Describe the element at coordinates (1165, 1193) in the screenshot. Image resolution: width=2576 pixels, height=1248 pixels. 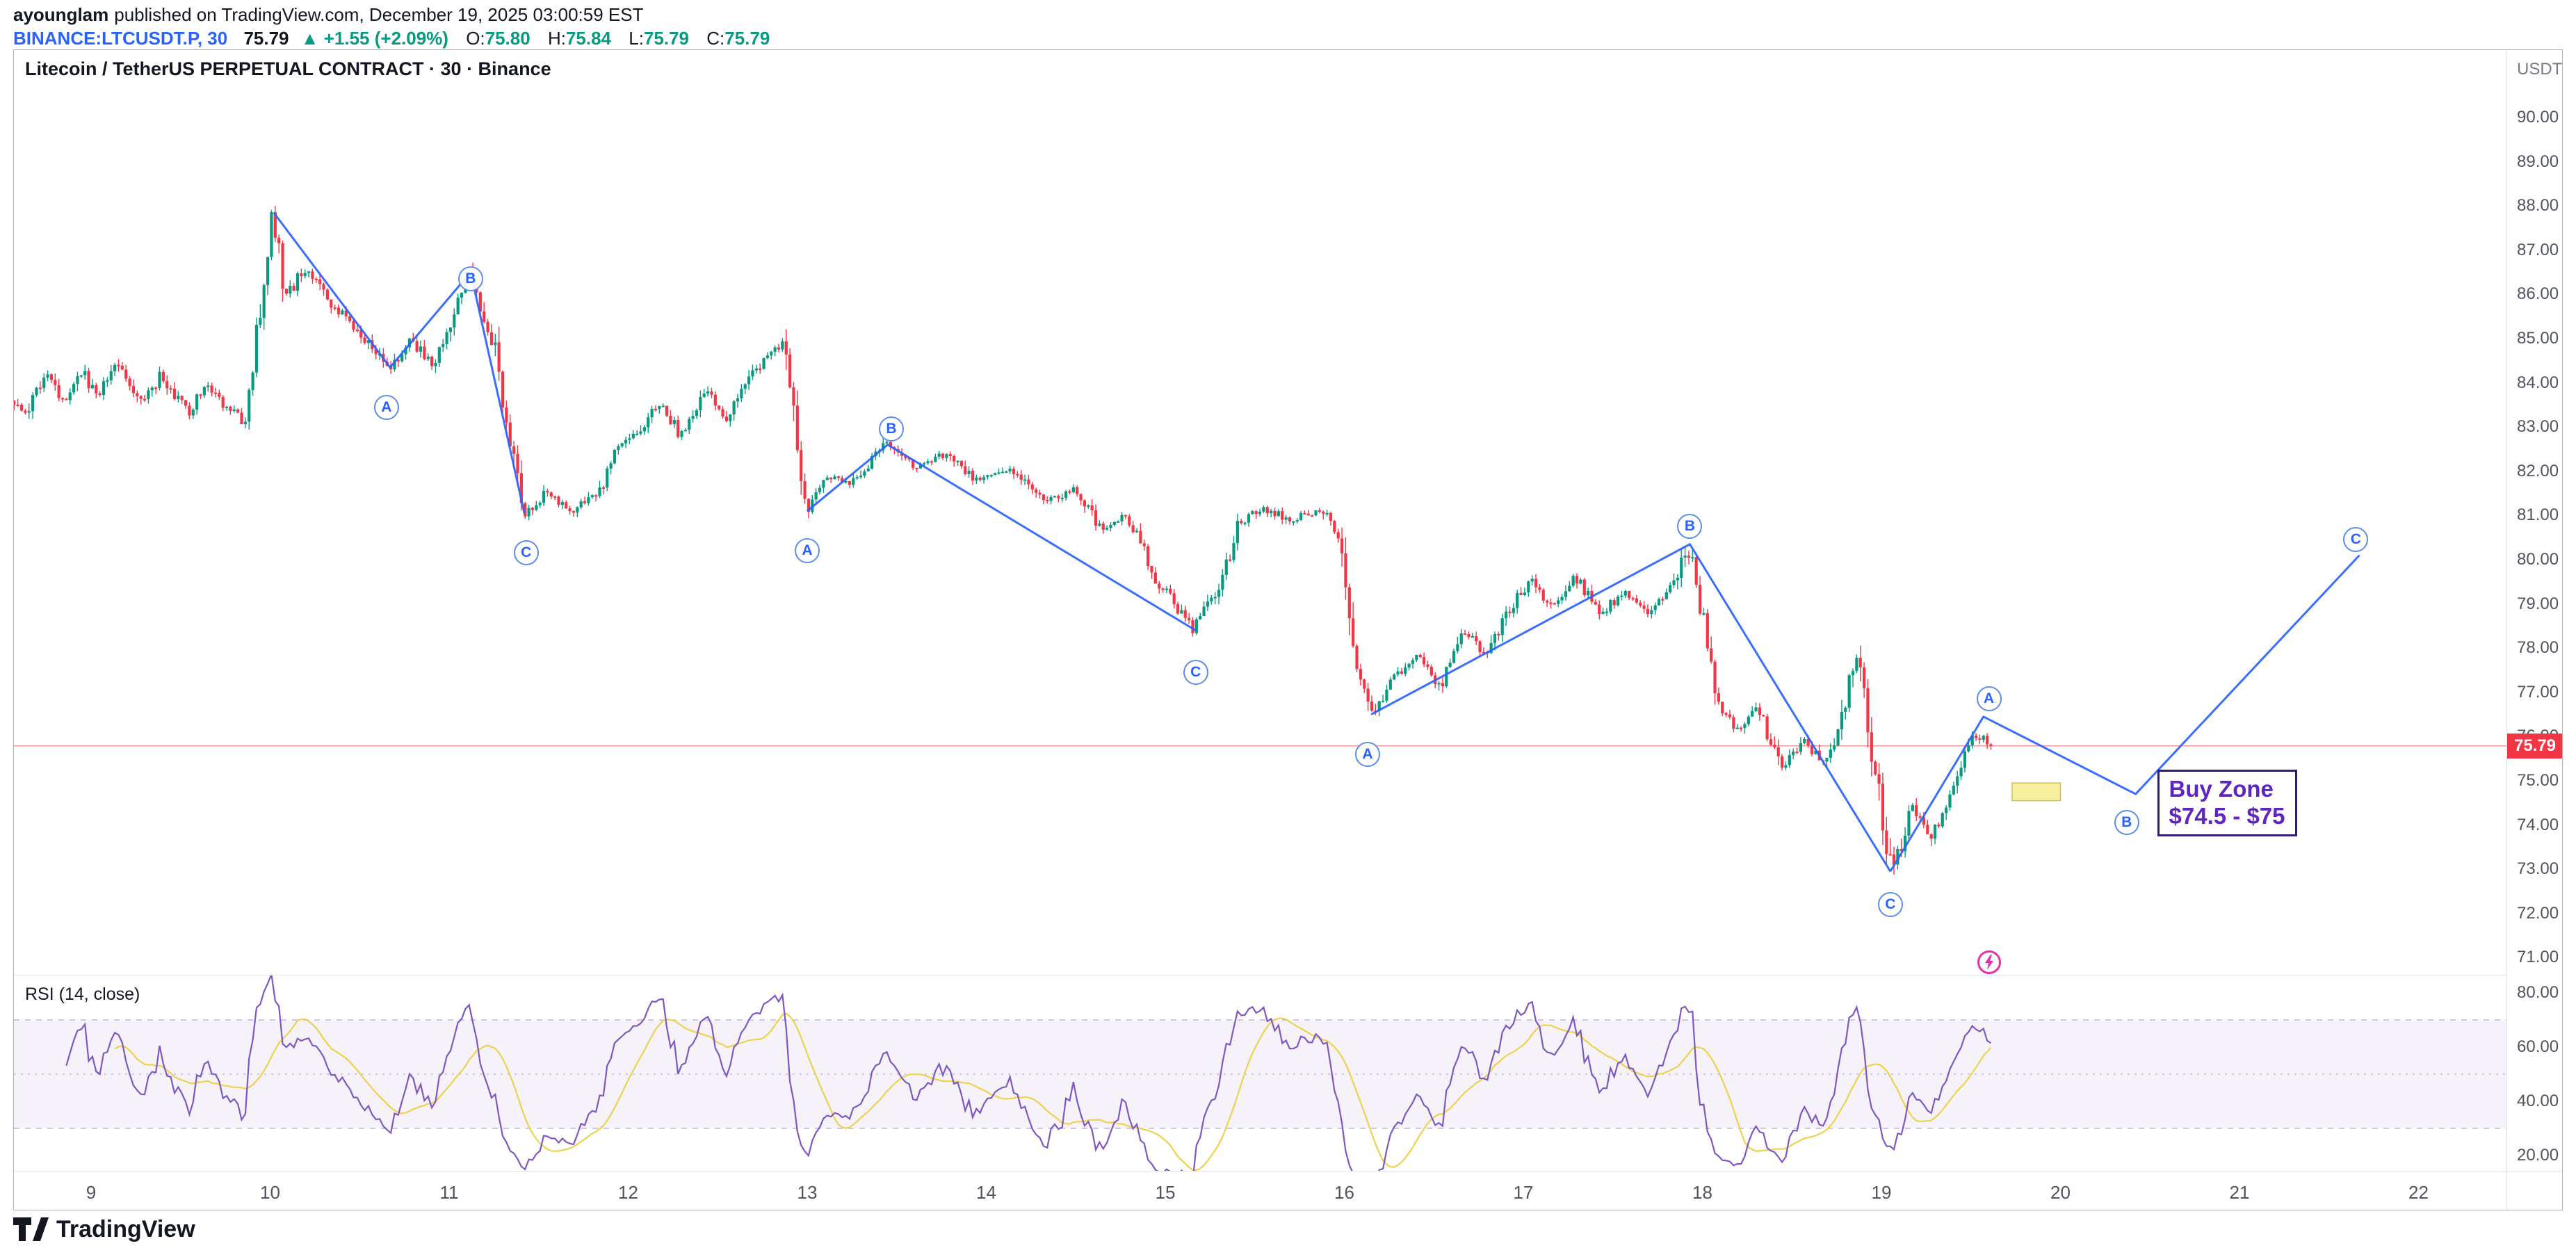
I see `time-axis-label: 15` at that location.